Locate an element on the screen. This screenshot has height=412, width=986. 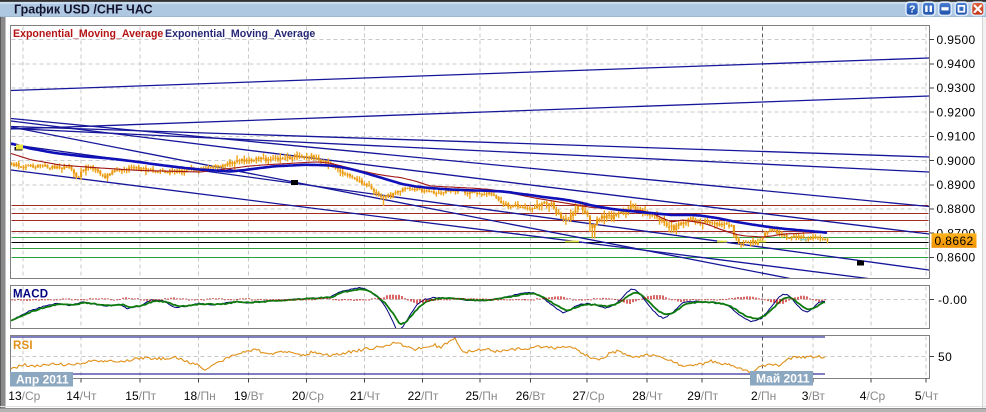
svg-text: 0.9400 is located at coordinates (956, 64).